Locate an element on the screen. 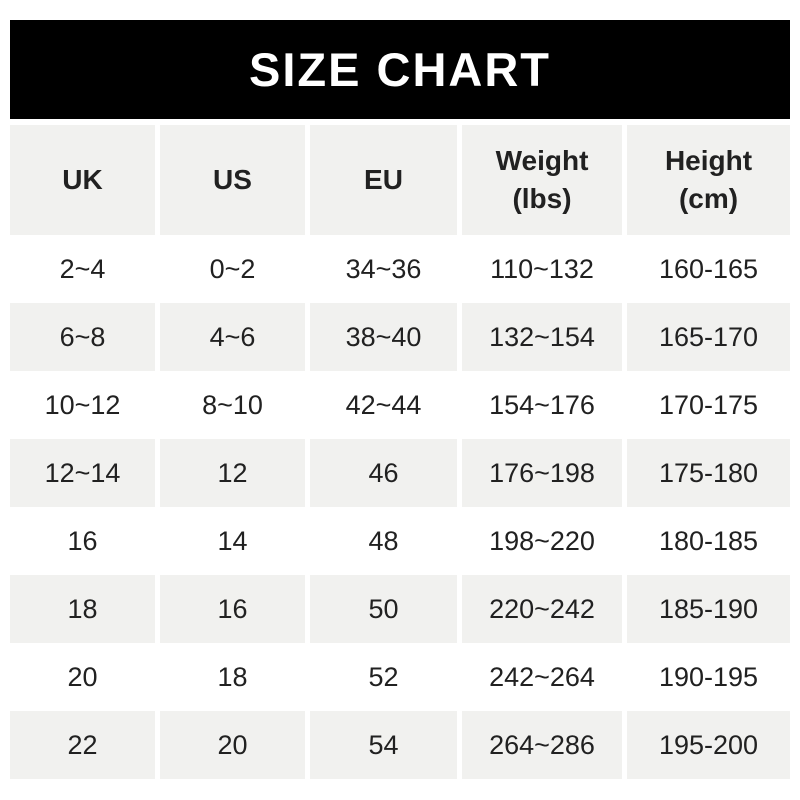 This screenshot has height=800, width=800. table-row: 2~4 0~2 34~36 110~132 160-165 is located at coordinates (400, 269).